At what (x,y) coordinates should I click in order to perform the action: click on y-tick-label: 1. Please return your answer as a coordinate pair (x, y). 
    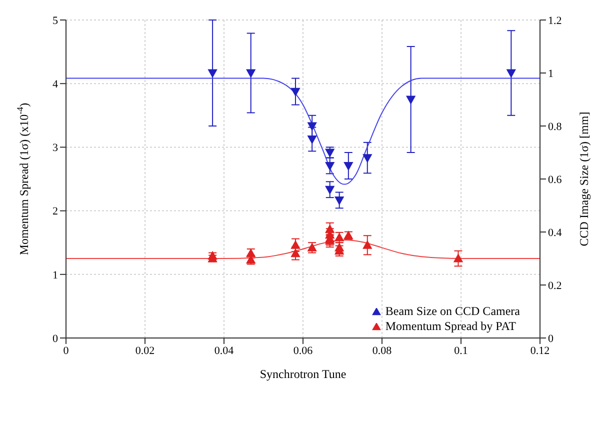
    Looking at the image, I should click on (55, 275).